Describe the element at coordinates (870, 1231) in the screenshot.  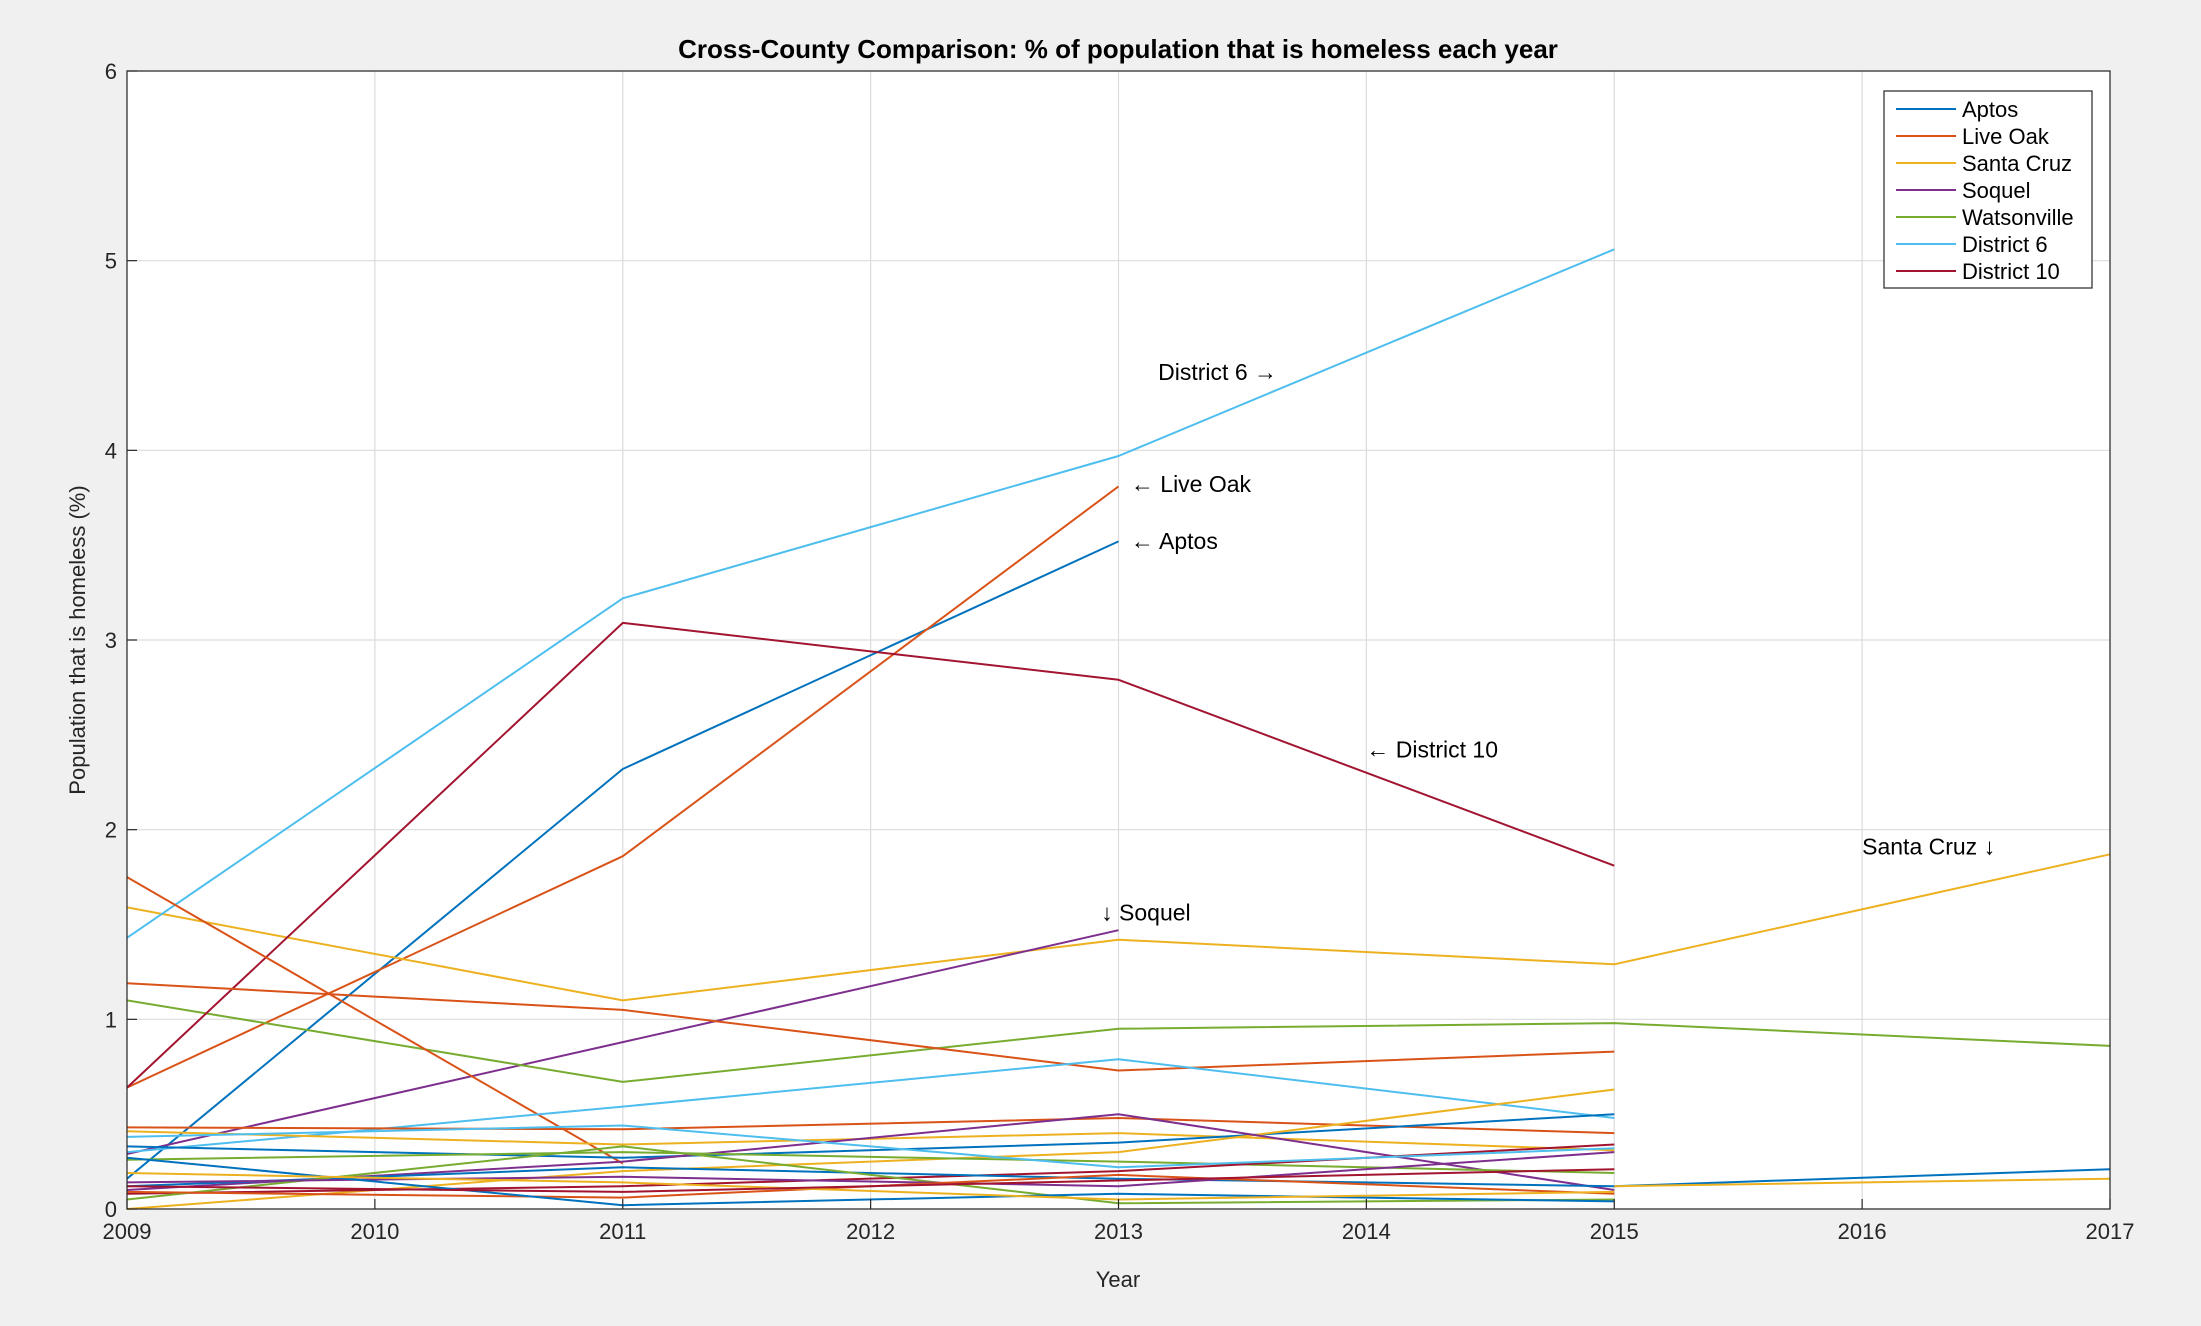
I see `x-tick-label: 2012` at that location.